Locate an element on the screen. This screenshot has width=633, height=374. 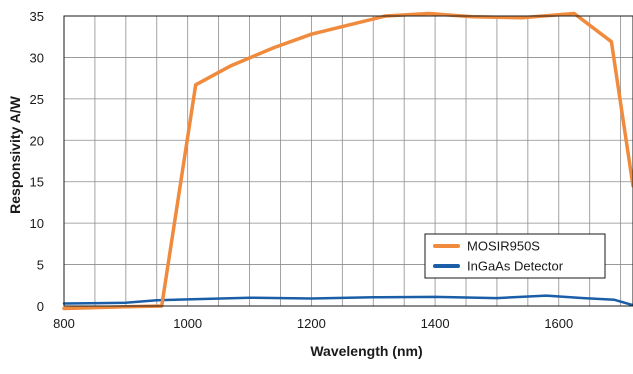
x-tick-label: 1000 is located at coordinates (187, 323).